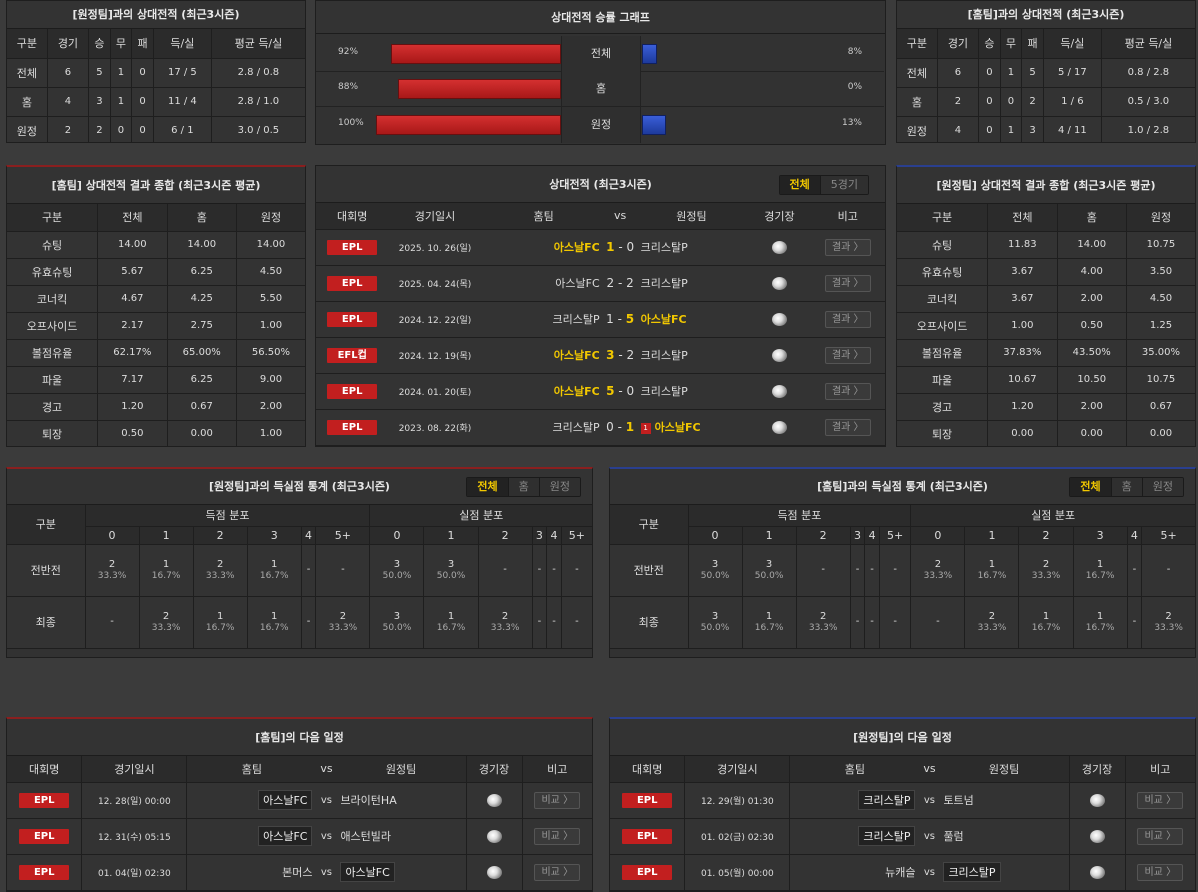  What do you see at coordinates (274, 627) in the screenshot?
I see `goal-percent: 16.7%` at bounding box center [274, 627].